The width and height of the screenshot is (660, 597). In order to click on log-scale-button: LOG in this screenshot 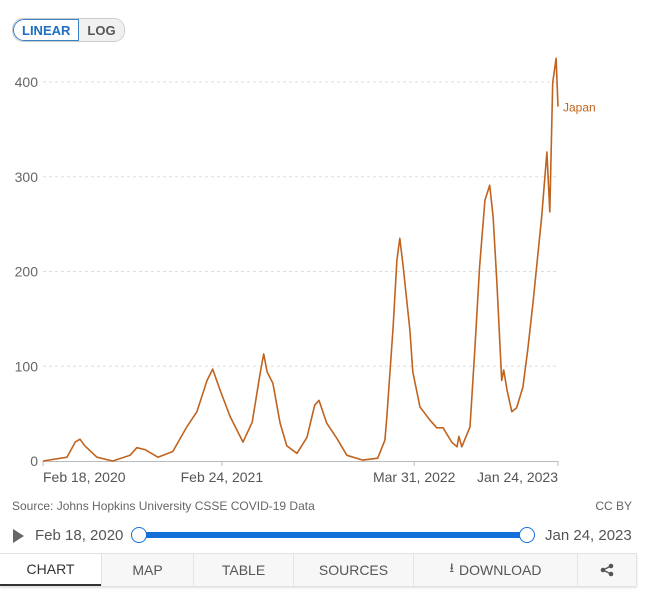, I will do `click(101, 30)`.